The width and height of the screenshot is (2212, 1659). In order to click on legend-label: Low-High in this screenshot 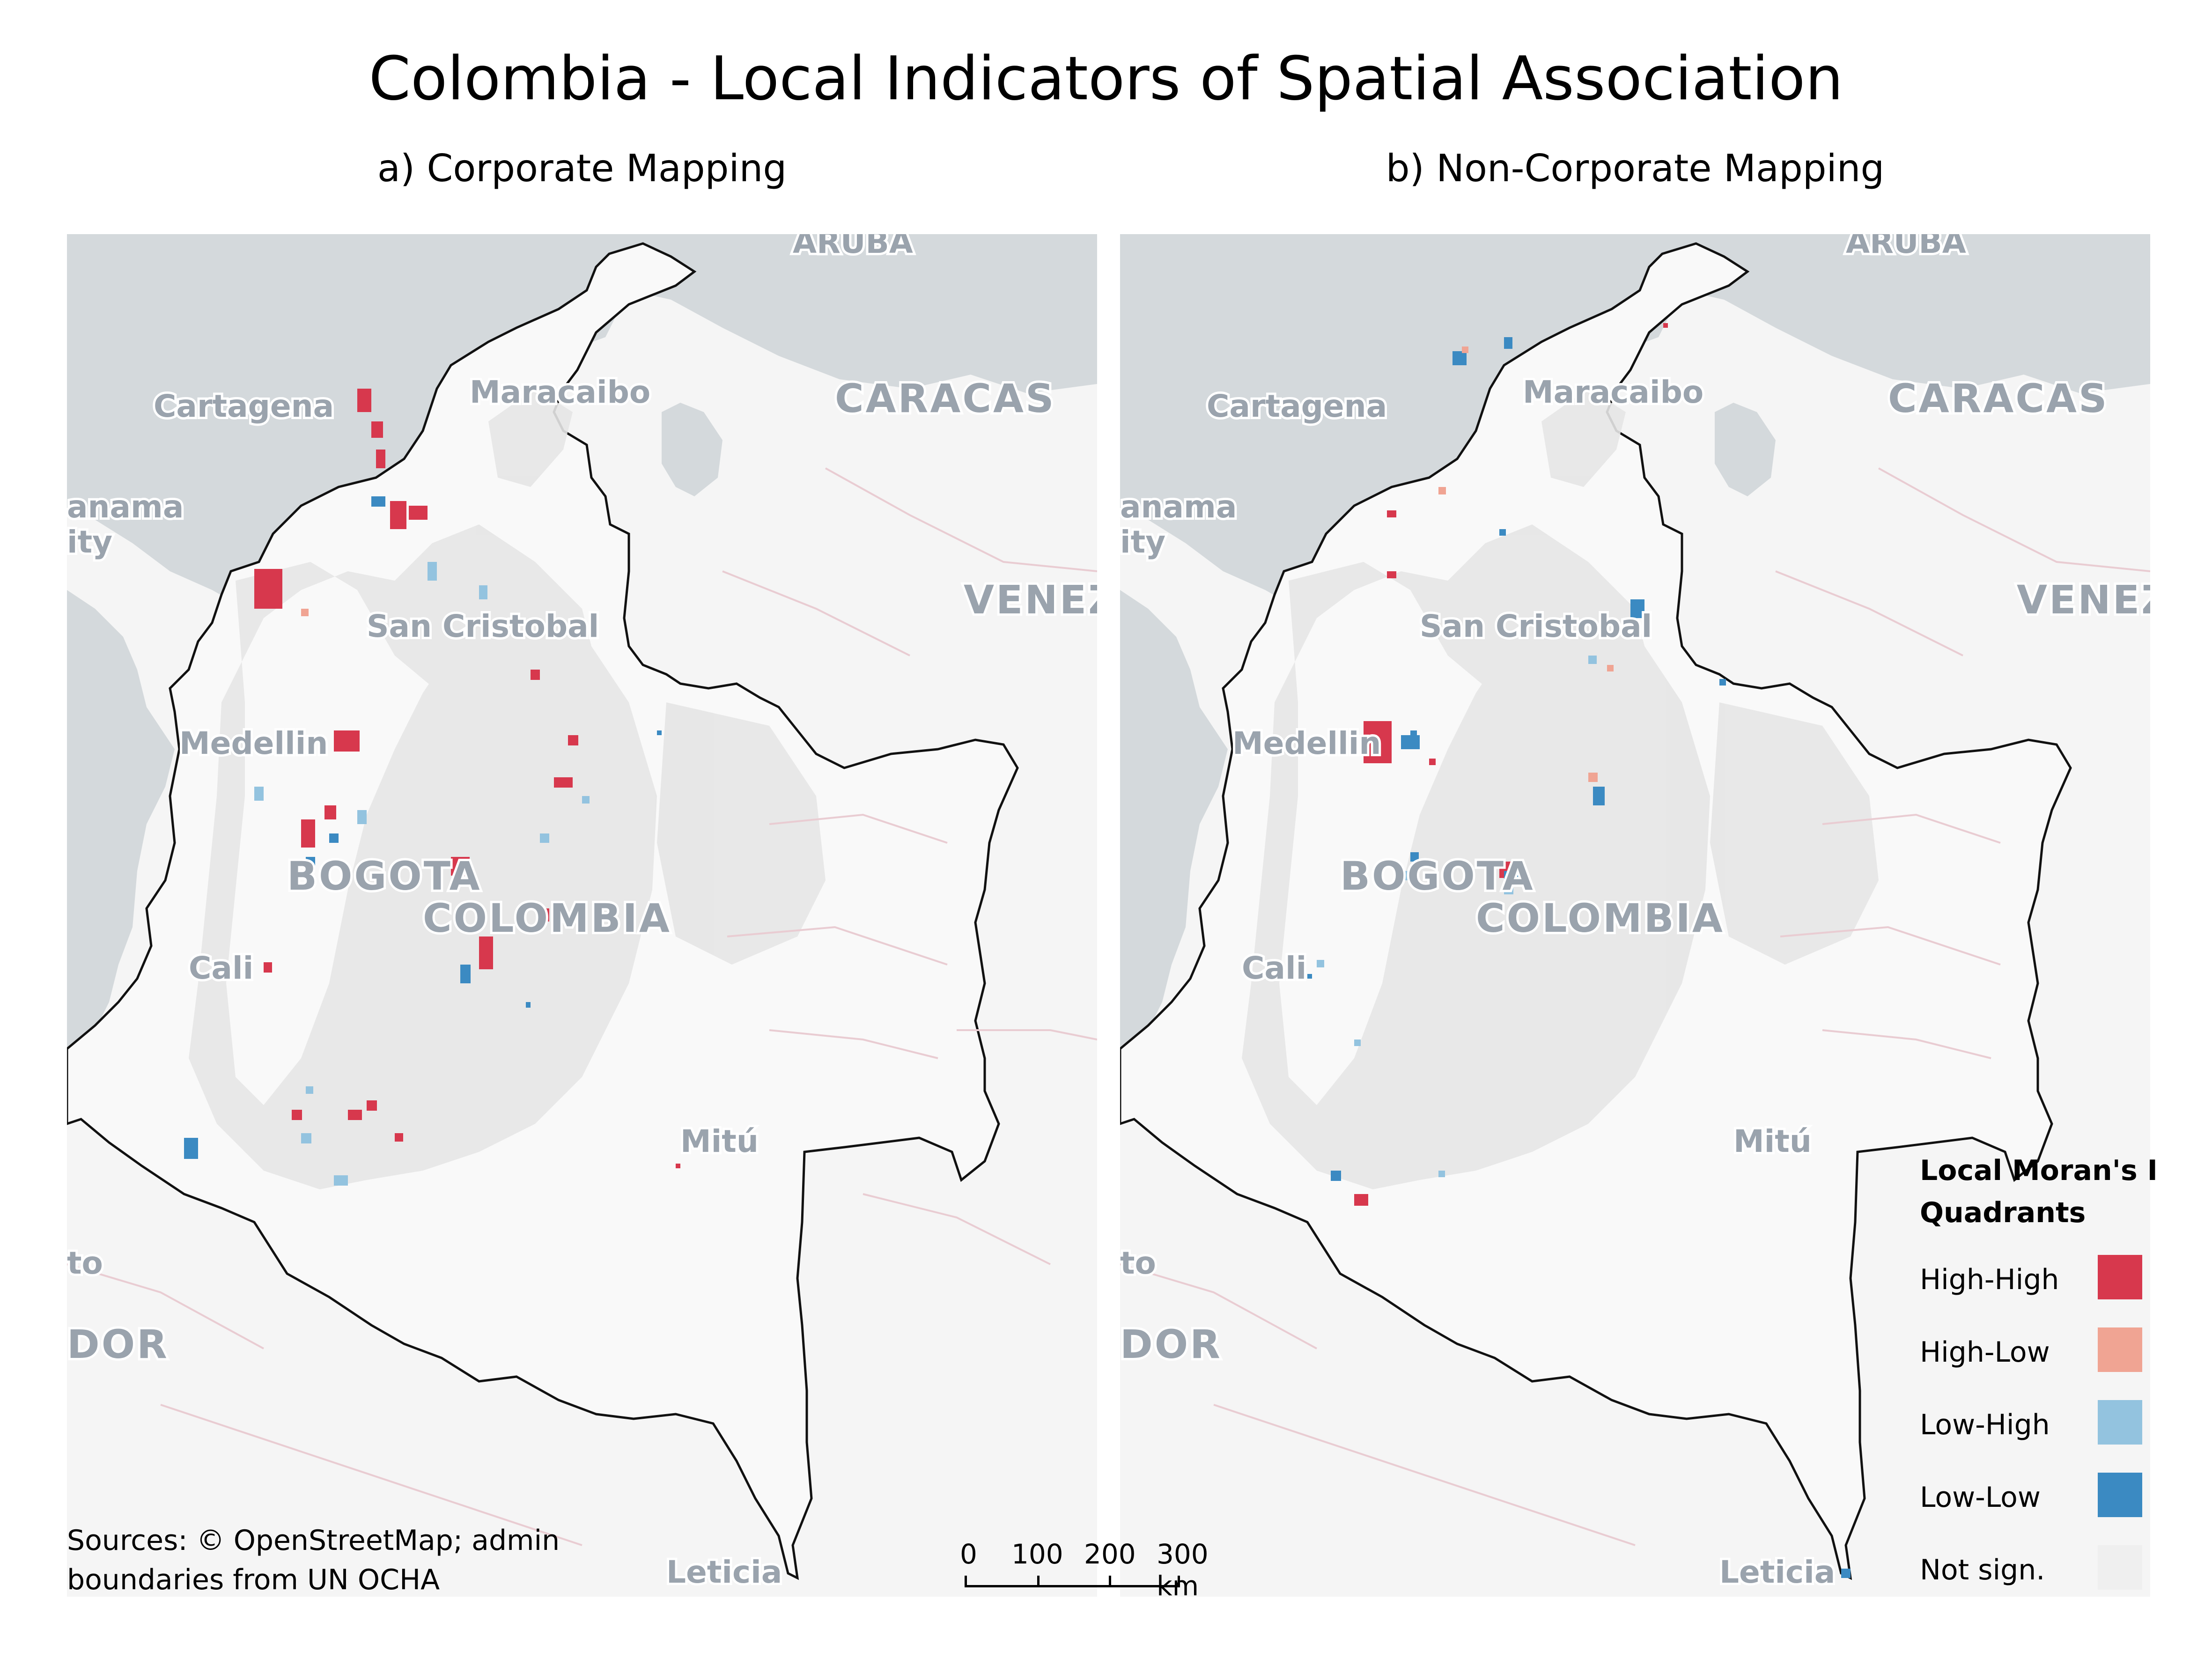, I will do `click(1985, 1424)`.